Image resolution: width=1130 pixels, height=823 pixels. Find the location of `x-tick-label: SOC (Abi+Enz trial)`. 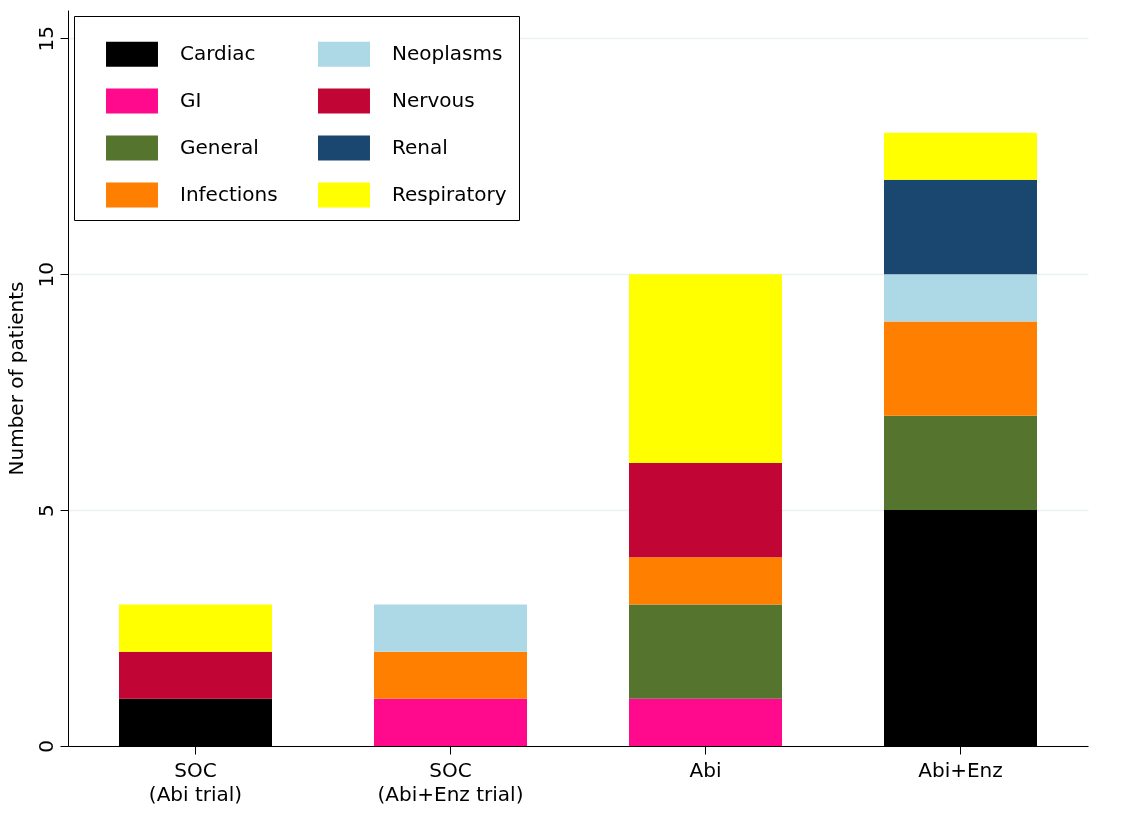

x-tick-label: SOC (Abi+Enz trial) is located at coordinates (450, 781).